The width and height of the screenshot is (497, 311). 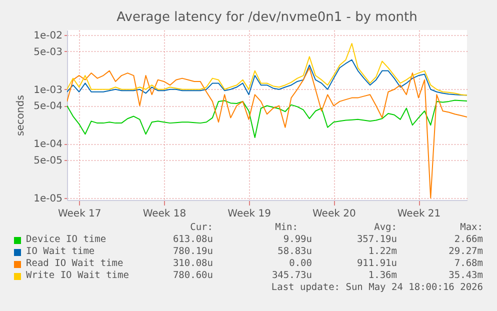 What do you see at coordinates (468, 263) in the screenshot?
I see `text: 7.68m` at bounding box center [468, 263].